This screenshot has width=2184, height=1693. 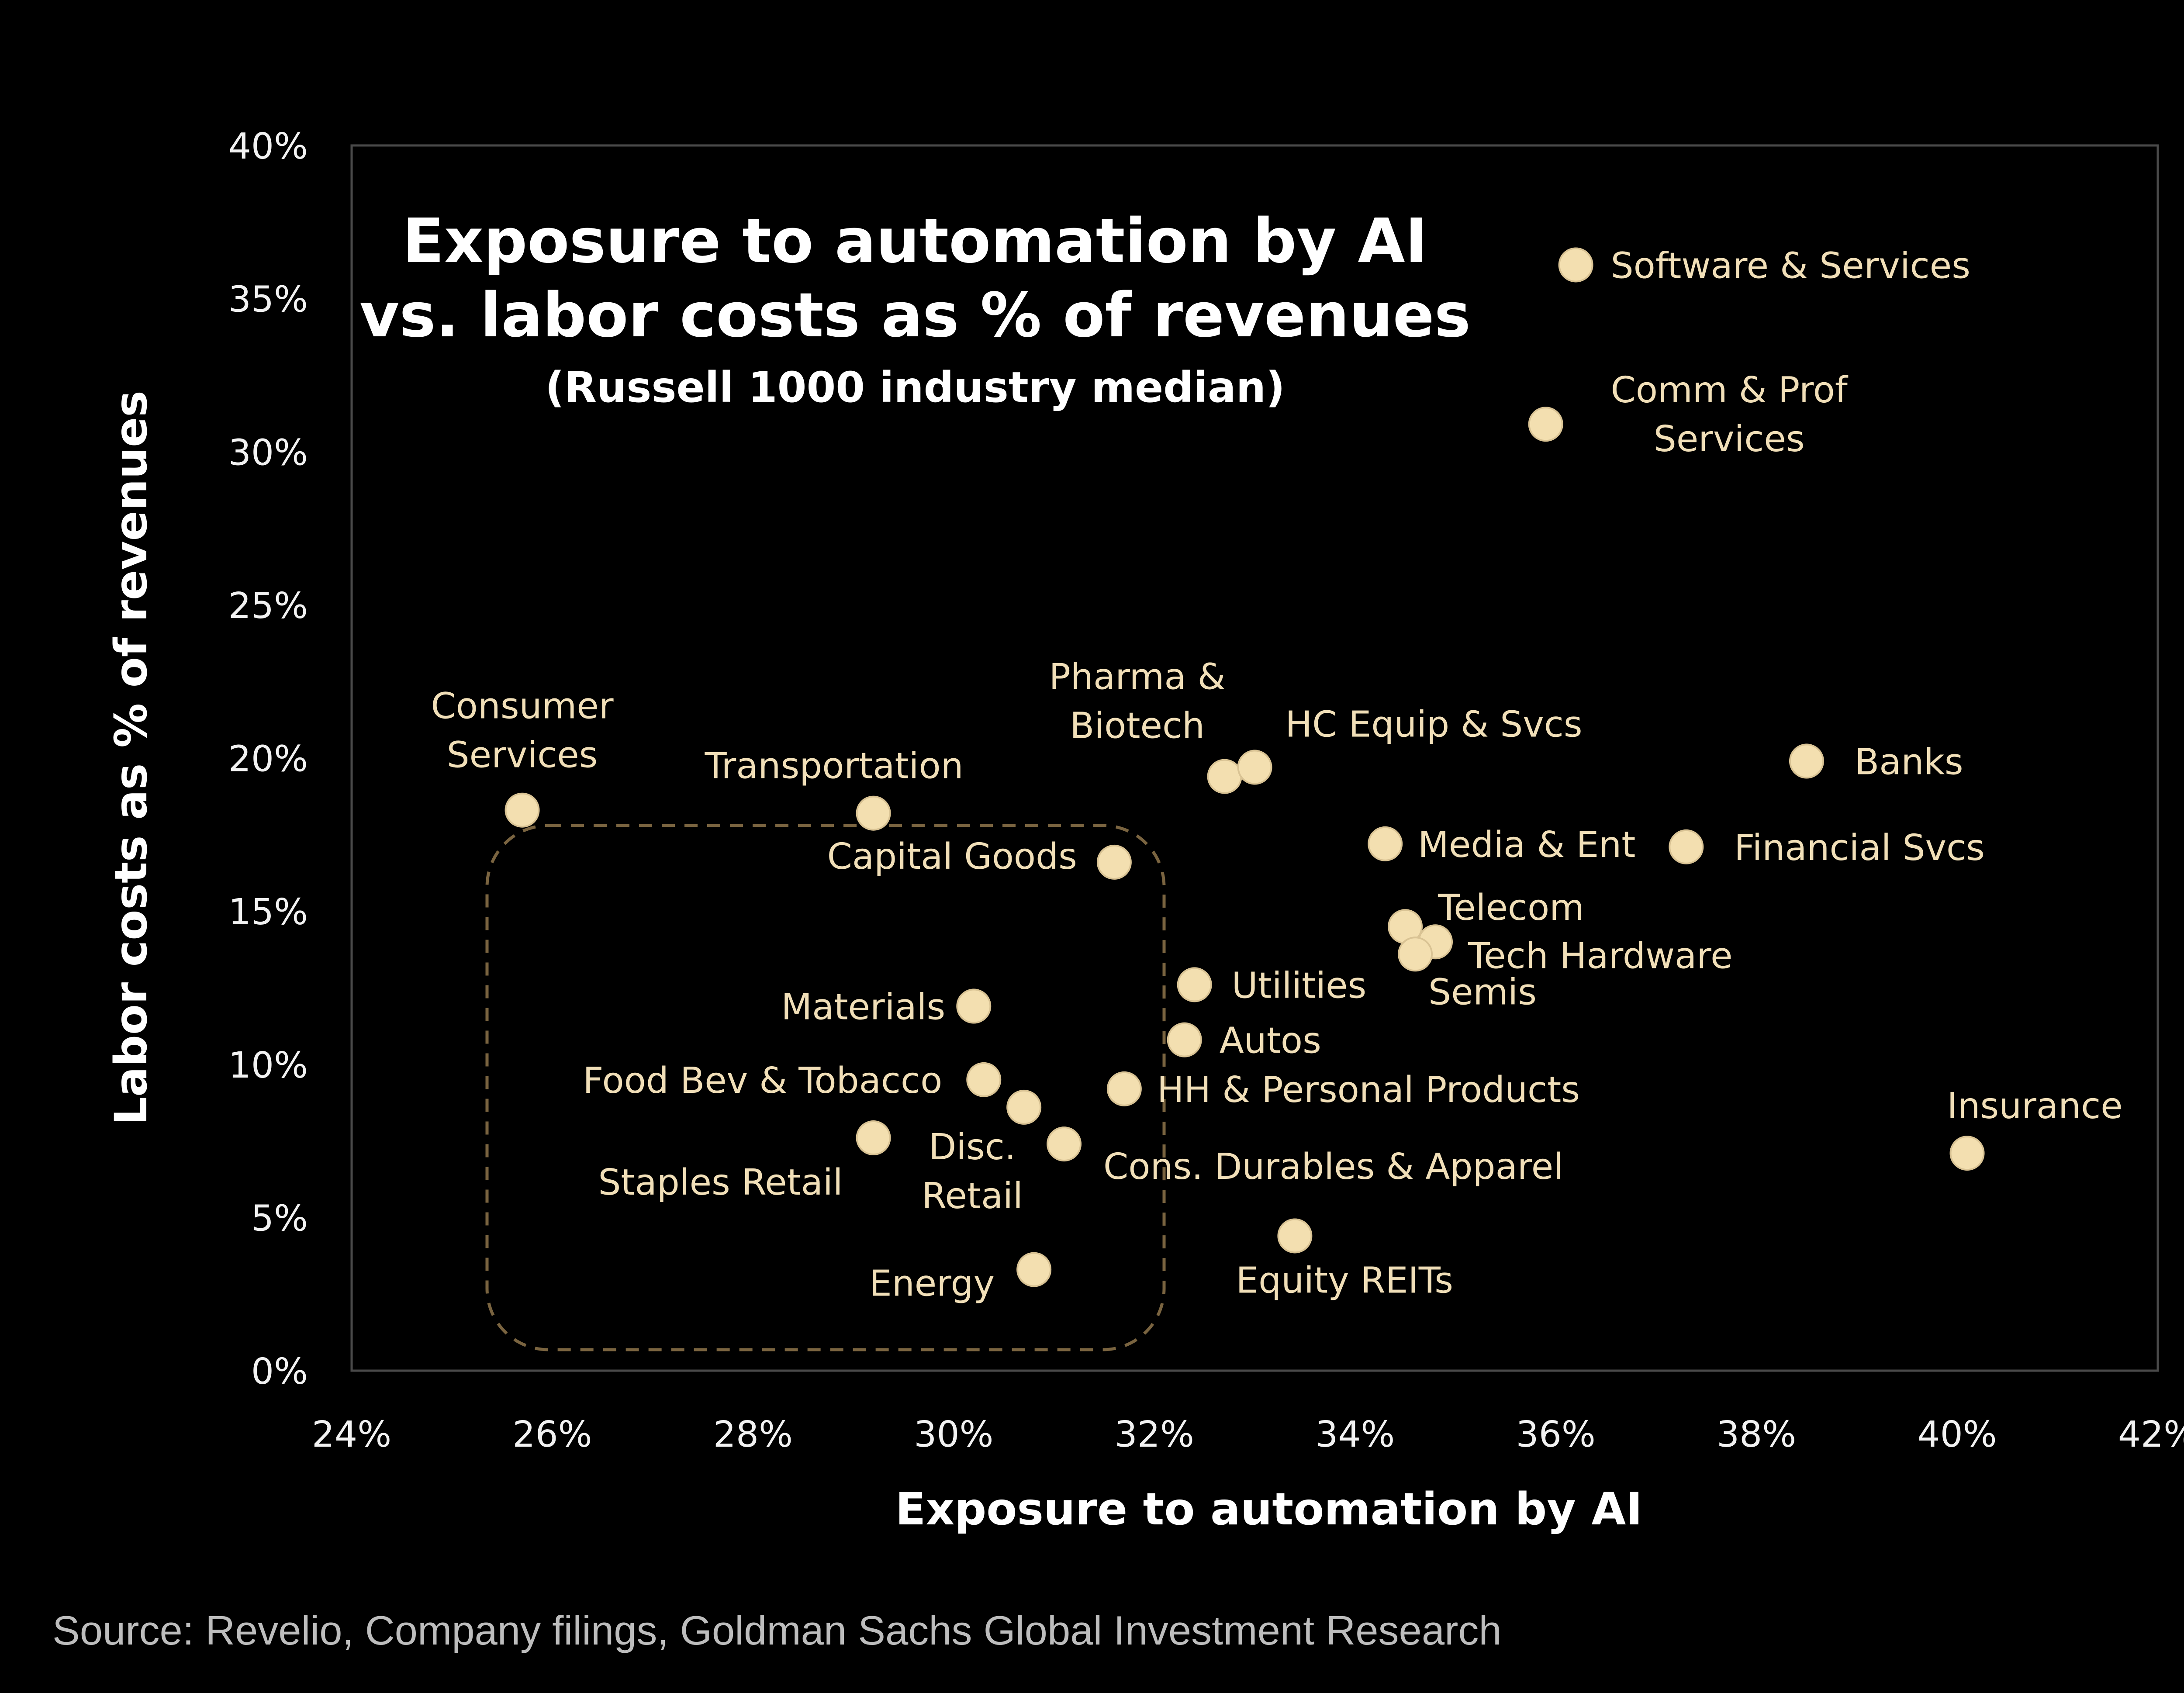 I want to click on x-tick-label: 40%, so click(x=1957, y=1434).